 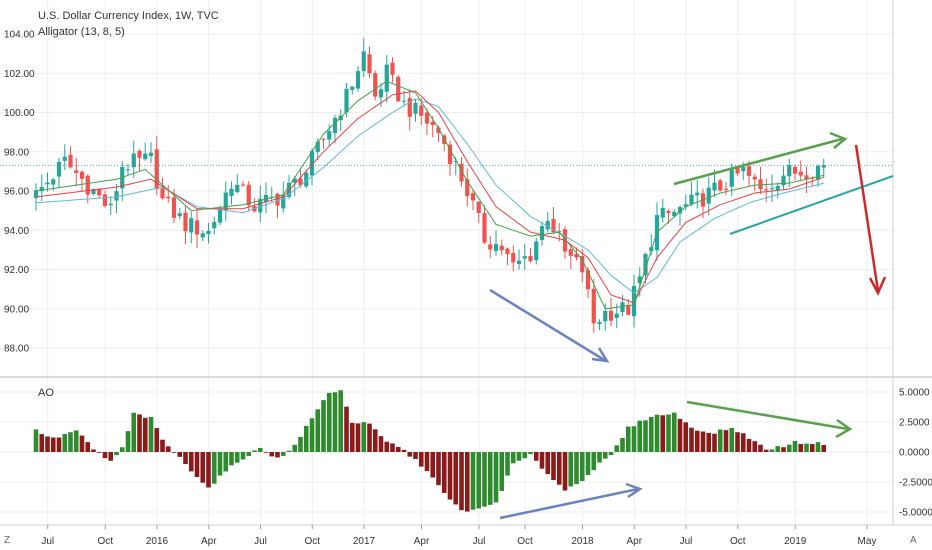 I want to click on ao-tick-label: 5.0000, so click(x=914, y=393).